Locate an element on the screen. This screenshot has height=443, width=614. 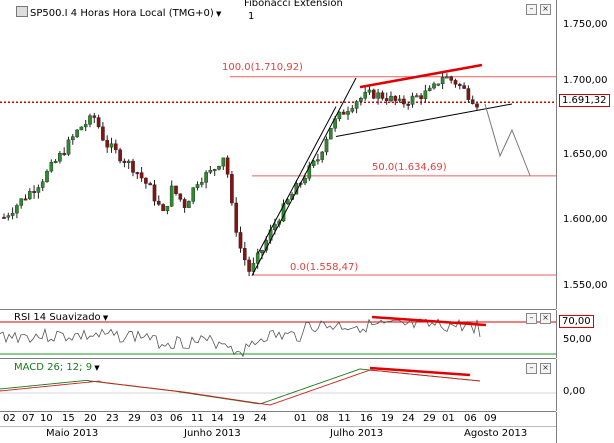
price-tick: 1.550,00 is located at coordinates (585, 285).